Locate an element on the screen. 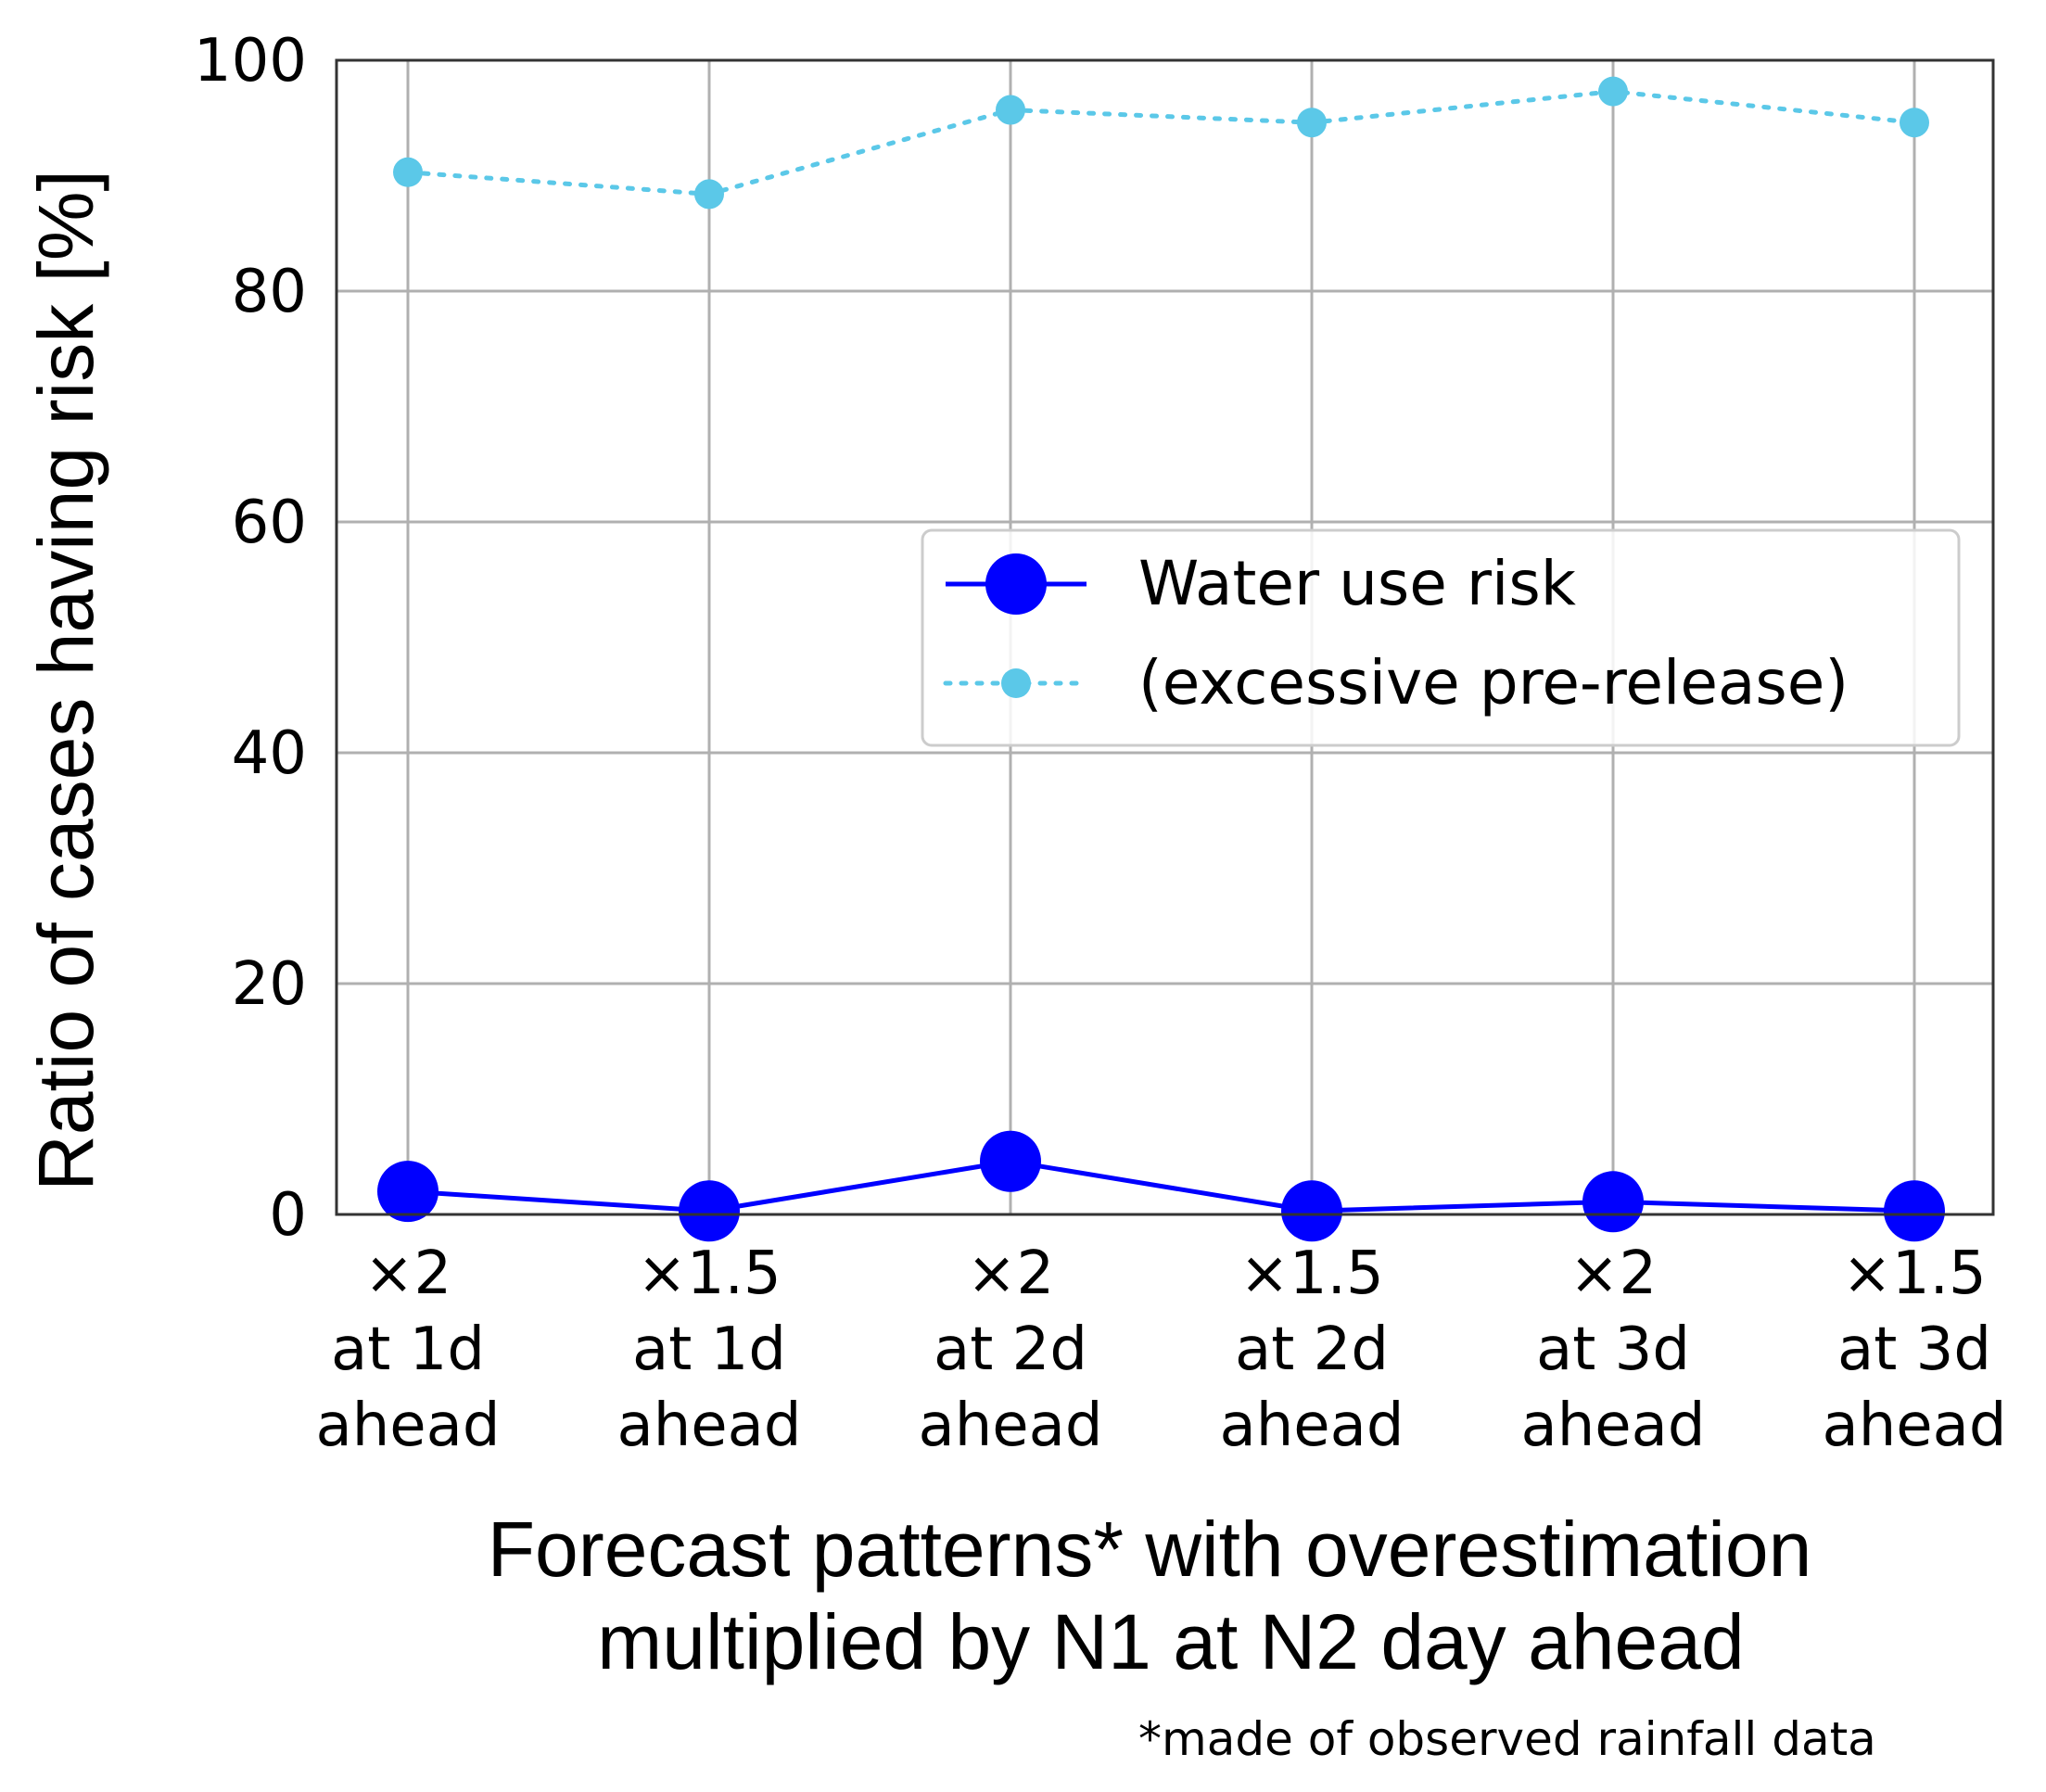 Image resolution: width=2046 pixels, height=1792 pixels. y-tick-label: 20 is located at coordinates (269, 985).